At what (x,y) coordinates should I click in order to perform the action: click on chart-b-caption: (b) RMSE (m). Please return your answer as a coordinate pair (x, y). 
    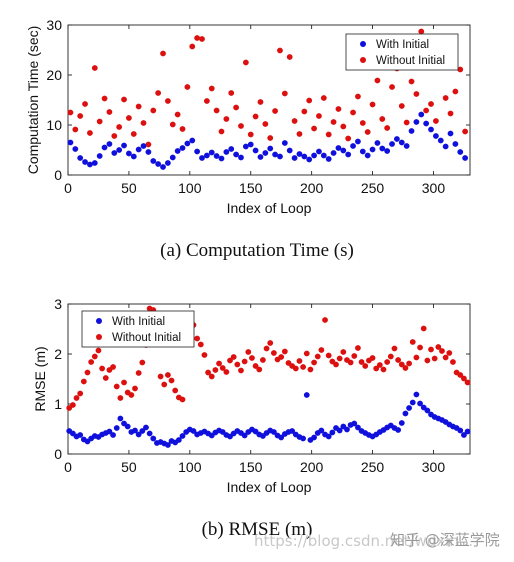
    Looking at the image, I should click on (257, 529).